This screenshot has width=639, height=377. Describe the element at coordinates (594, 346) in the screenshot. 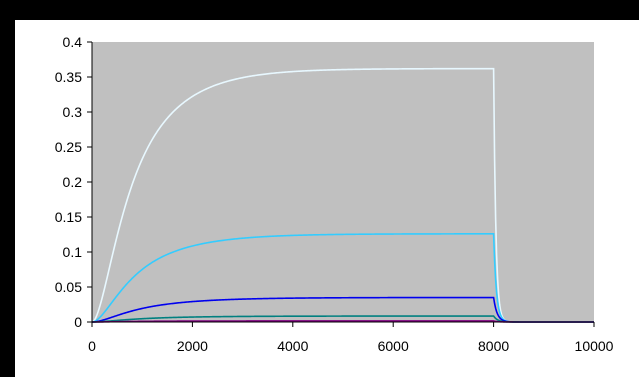

I see `x-tick-label: 10000` at that location.